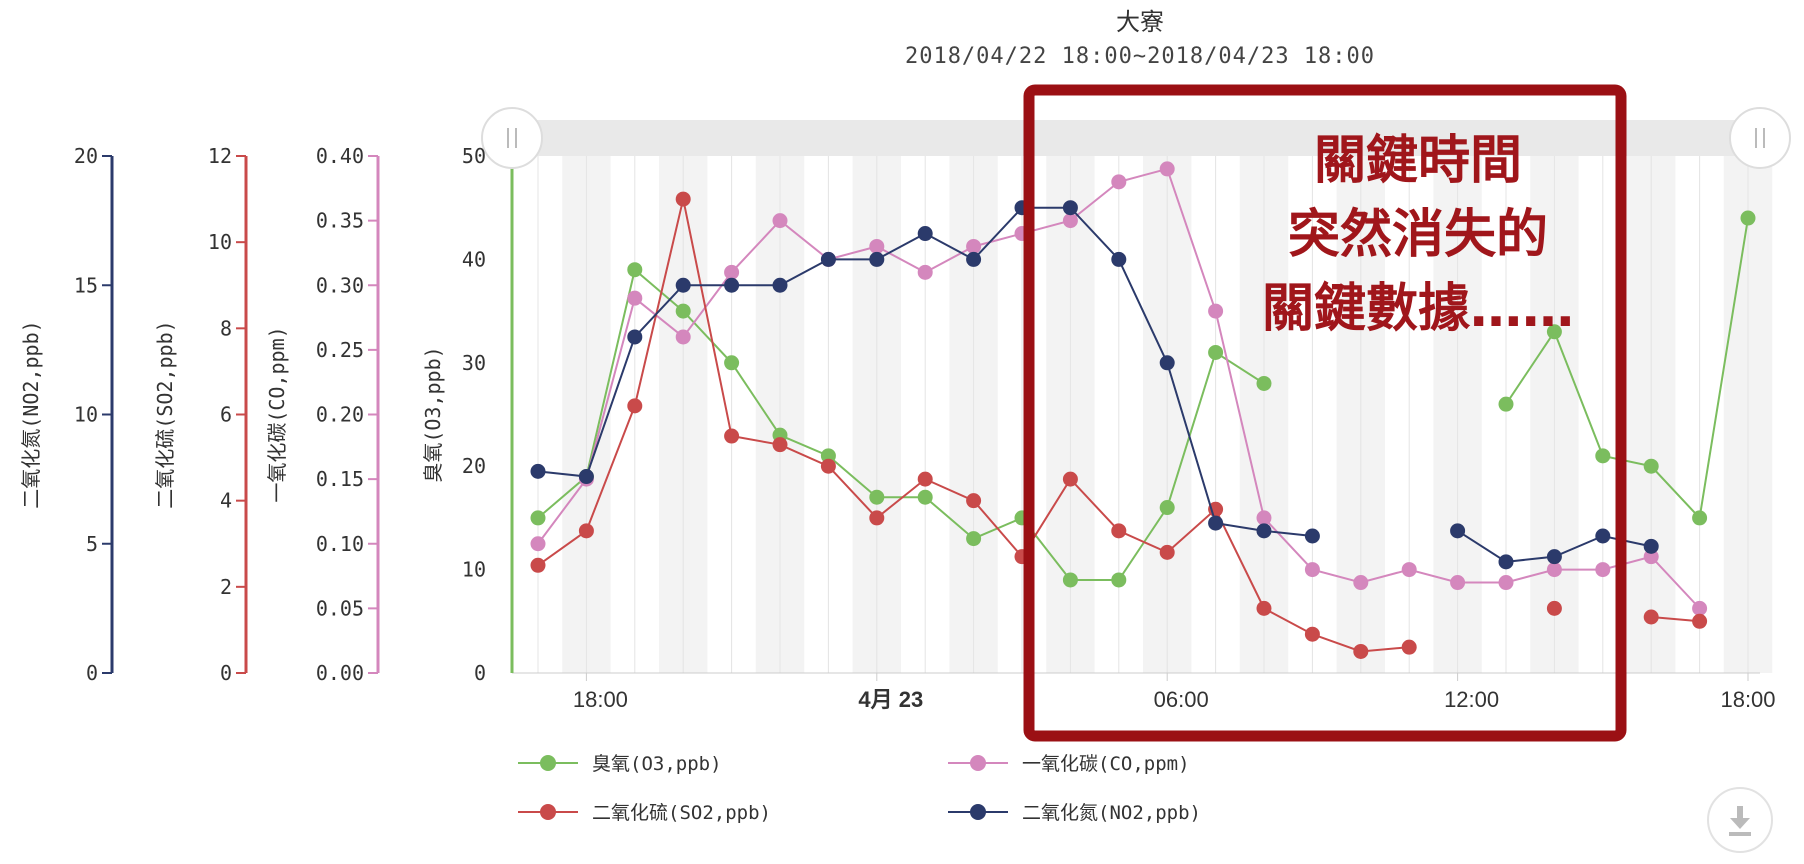  I want to click on y-tick-label-o3: 30, so click(474, 363).